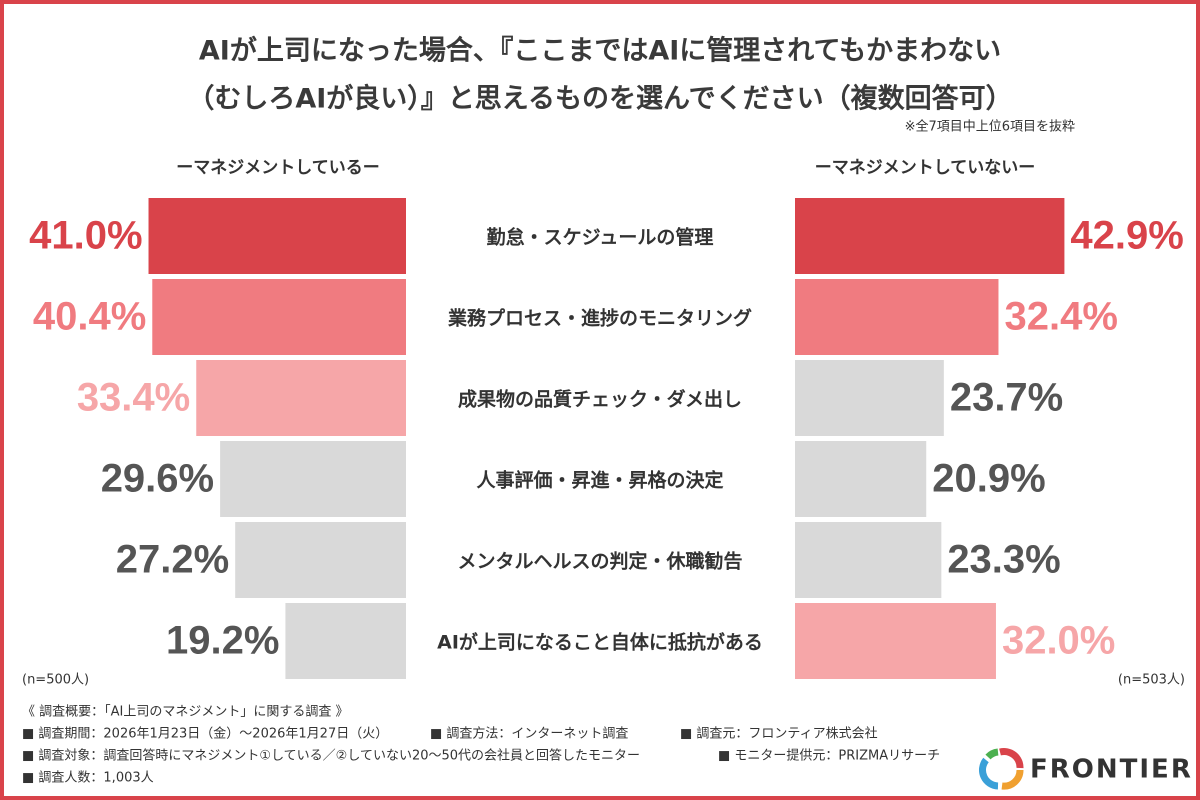 The image size is (1200, 800). What do you see at coordinates (925, 168) in the screenshot?
I see `series-name: ーマネジメントしていないー` at bounding box center [925, 168].